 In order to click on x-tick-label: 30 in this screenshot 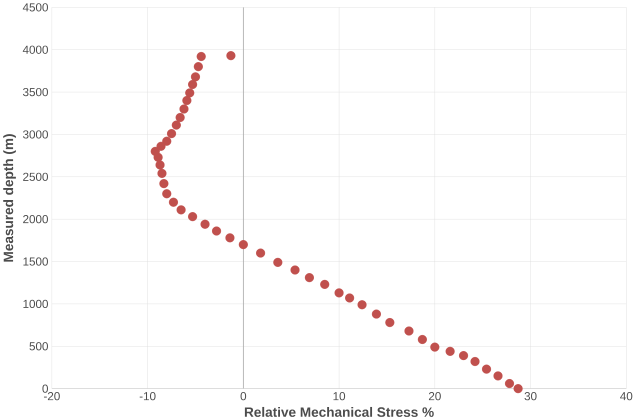, I will do `click(530, 396)`.